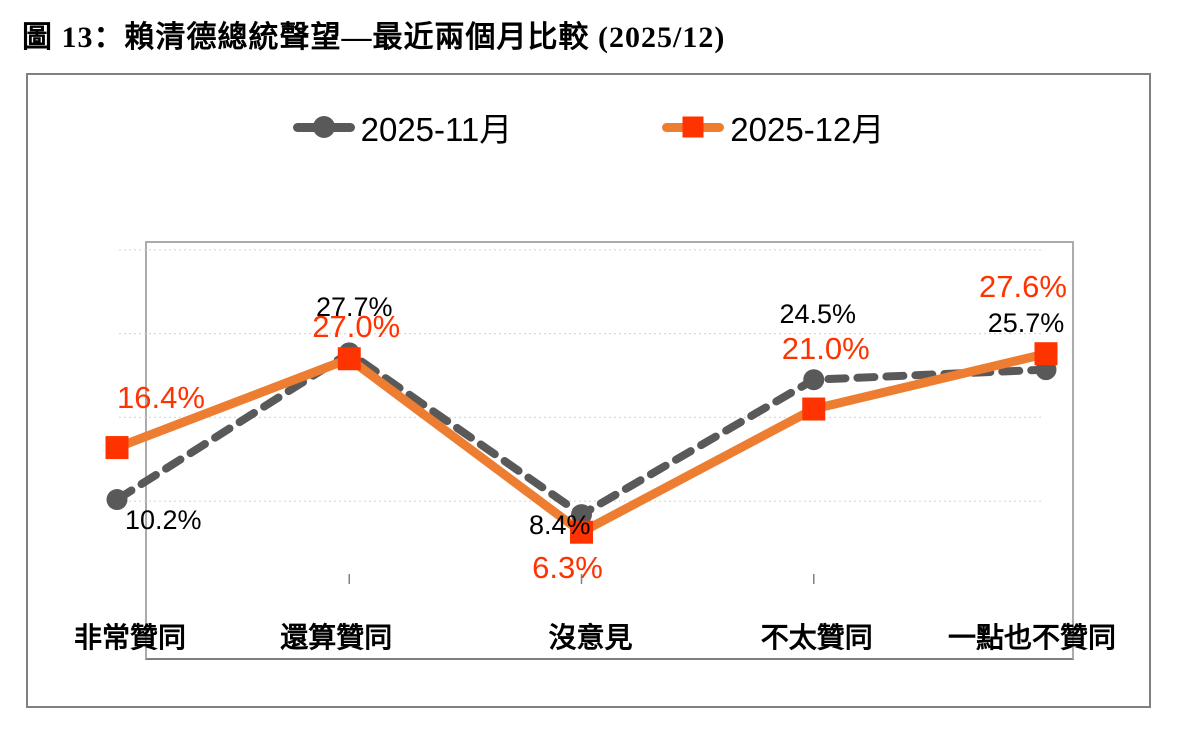 This screenshot has height=741, width=1189. What do you see at coordinates (336, 637) in the screenshot?
I see `x-axis-label-1: 還算贊同` at bounding box center [336, 637].